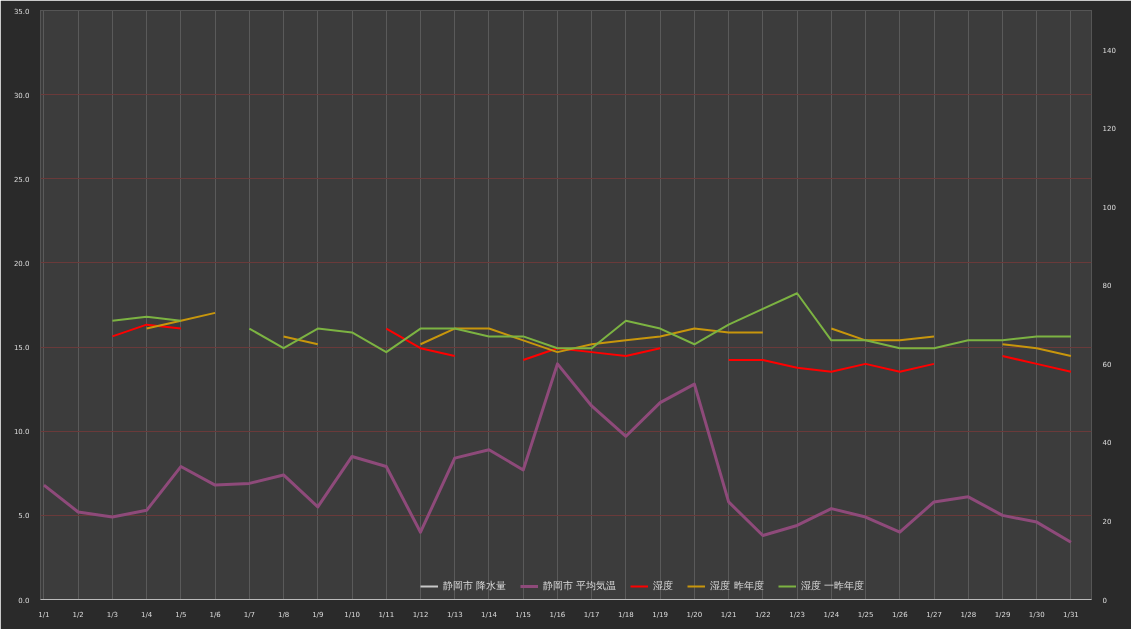 This screenshot has height=629, width=1131. Describe the element at coordinates (737, 586) in the screenshot. I see `legend-label: 湿度 昨年度` at that location.